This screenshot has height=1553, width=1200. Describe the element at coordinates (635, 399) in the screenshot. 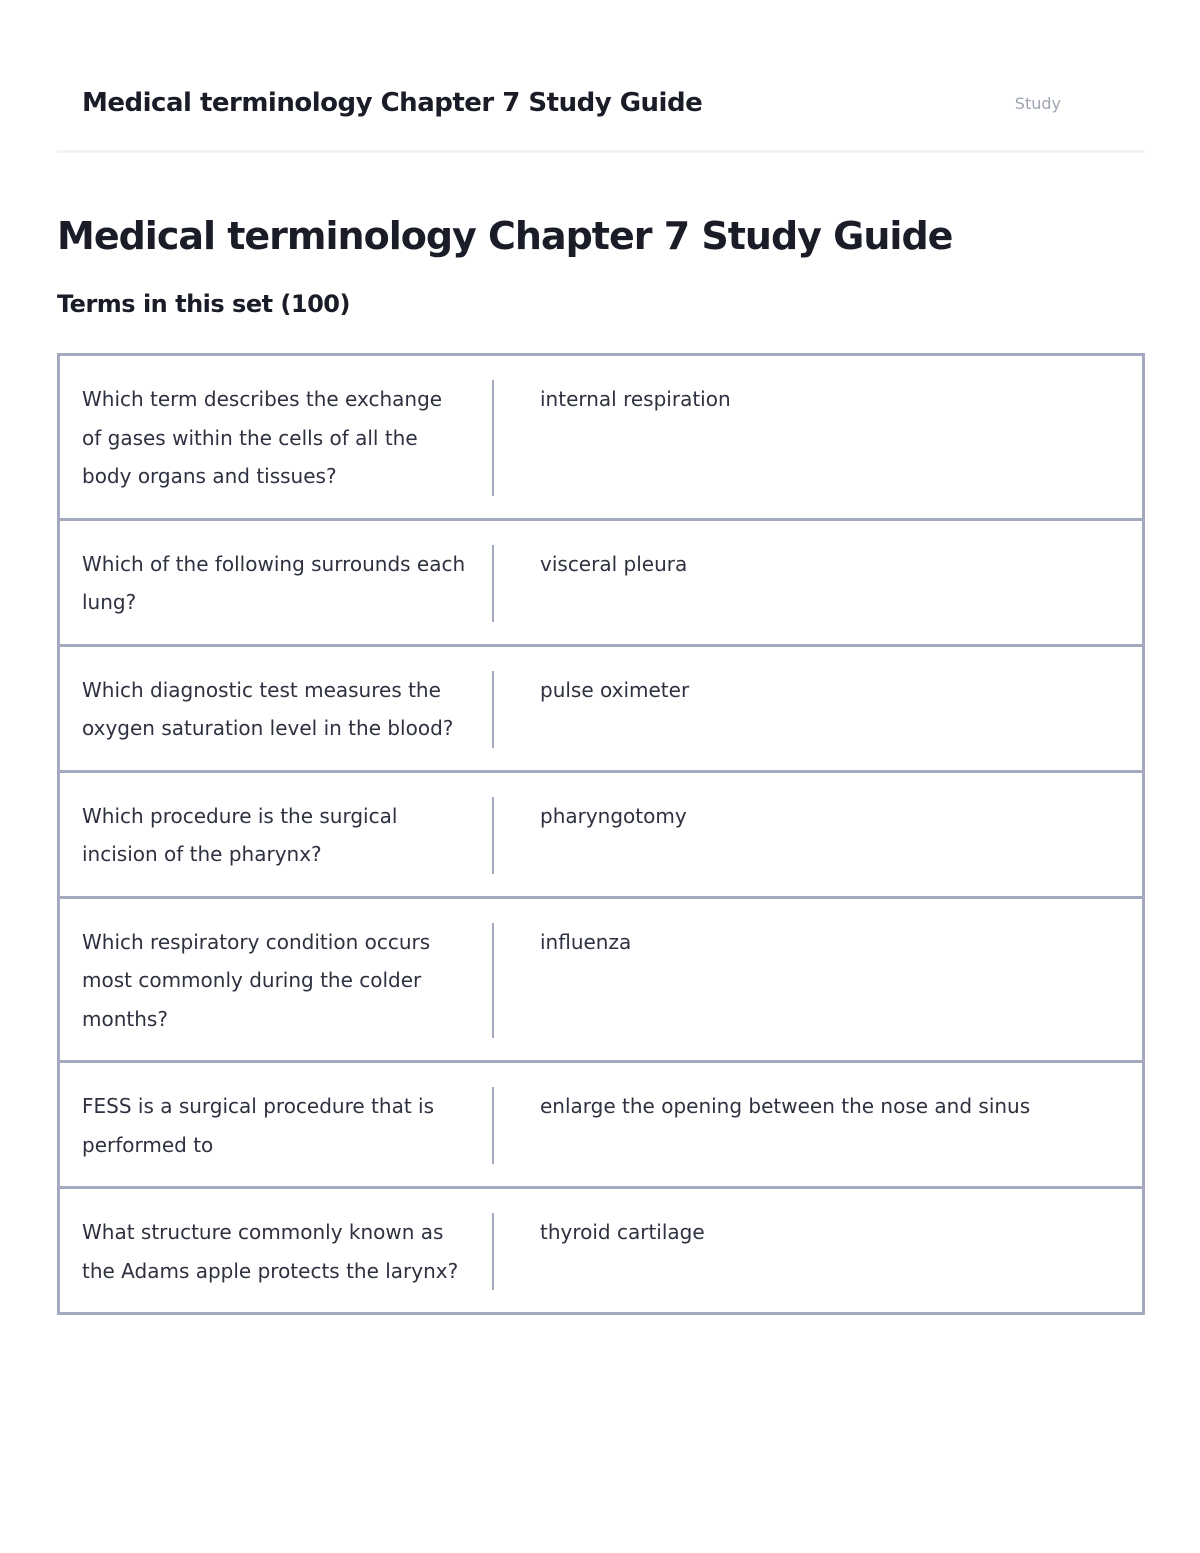

I see `term-answer: internal respiration` at that location.